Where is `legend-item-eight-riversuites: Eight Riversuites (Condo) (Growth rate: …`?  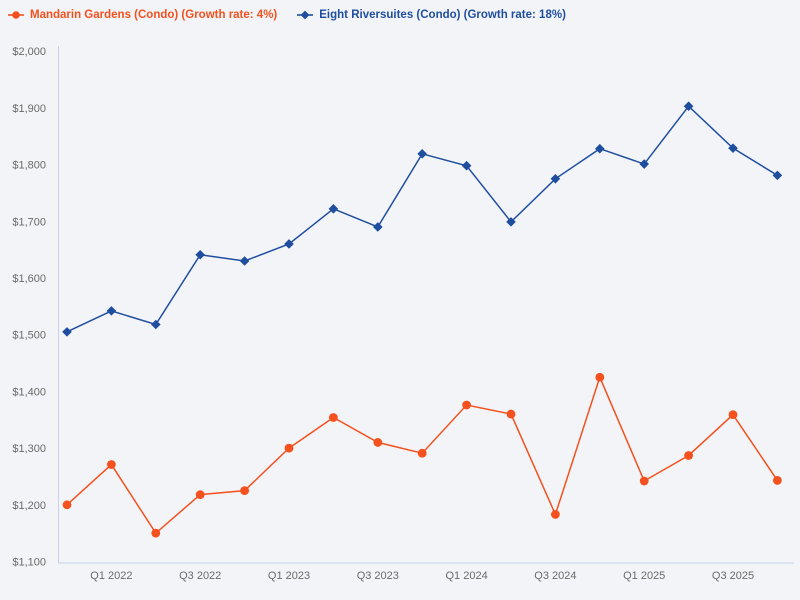 legend-item-eight-riversuites: Eight Riversuites (Condo) (Growth rate: … is located at coordinates (431, 15).